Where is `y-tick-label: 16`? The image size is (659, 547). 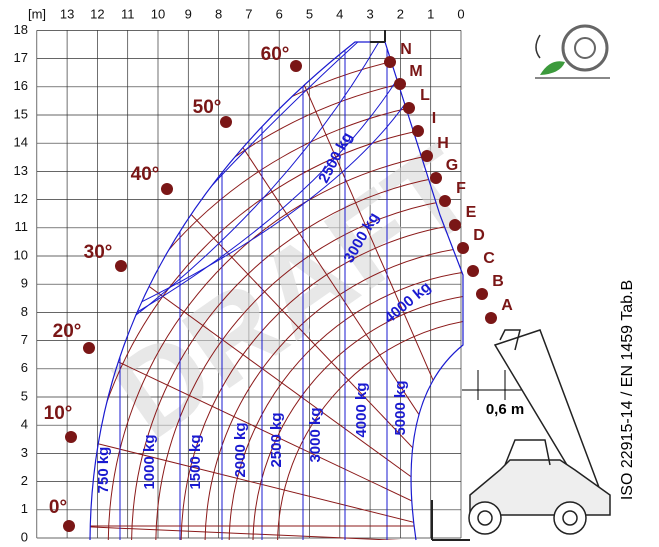
y-tick-label: 16 is located at coordinates (21, 85).